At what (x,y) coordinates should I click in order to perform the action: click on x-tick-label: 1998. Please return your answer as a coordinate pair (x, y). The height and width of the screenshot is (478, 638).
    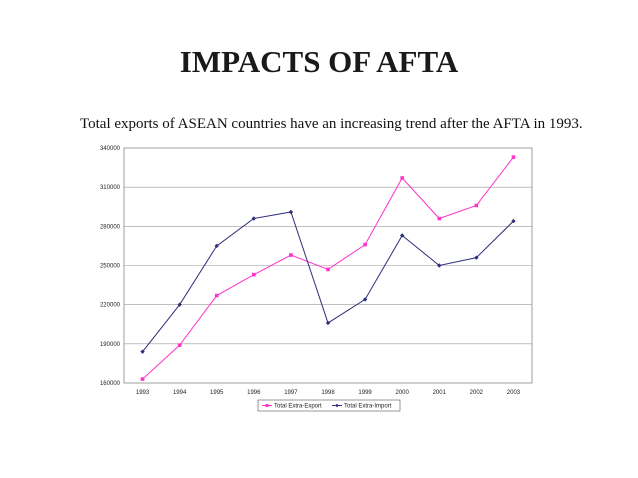
    Looking at the image, I should click on (328, 393).